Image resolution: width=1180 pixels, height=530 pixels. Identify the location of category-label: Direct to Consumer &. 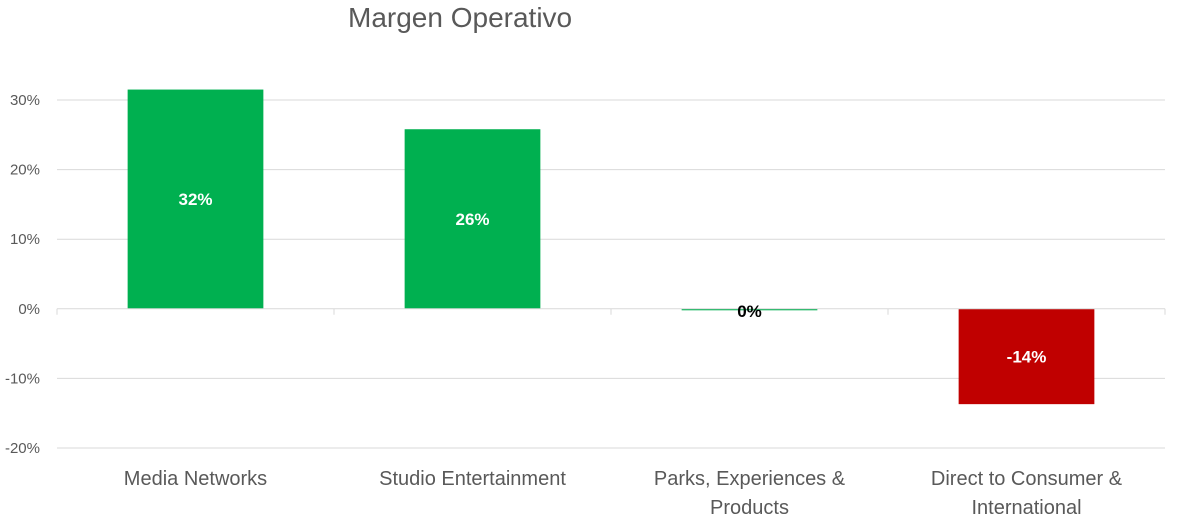
(1027, 479).